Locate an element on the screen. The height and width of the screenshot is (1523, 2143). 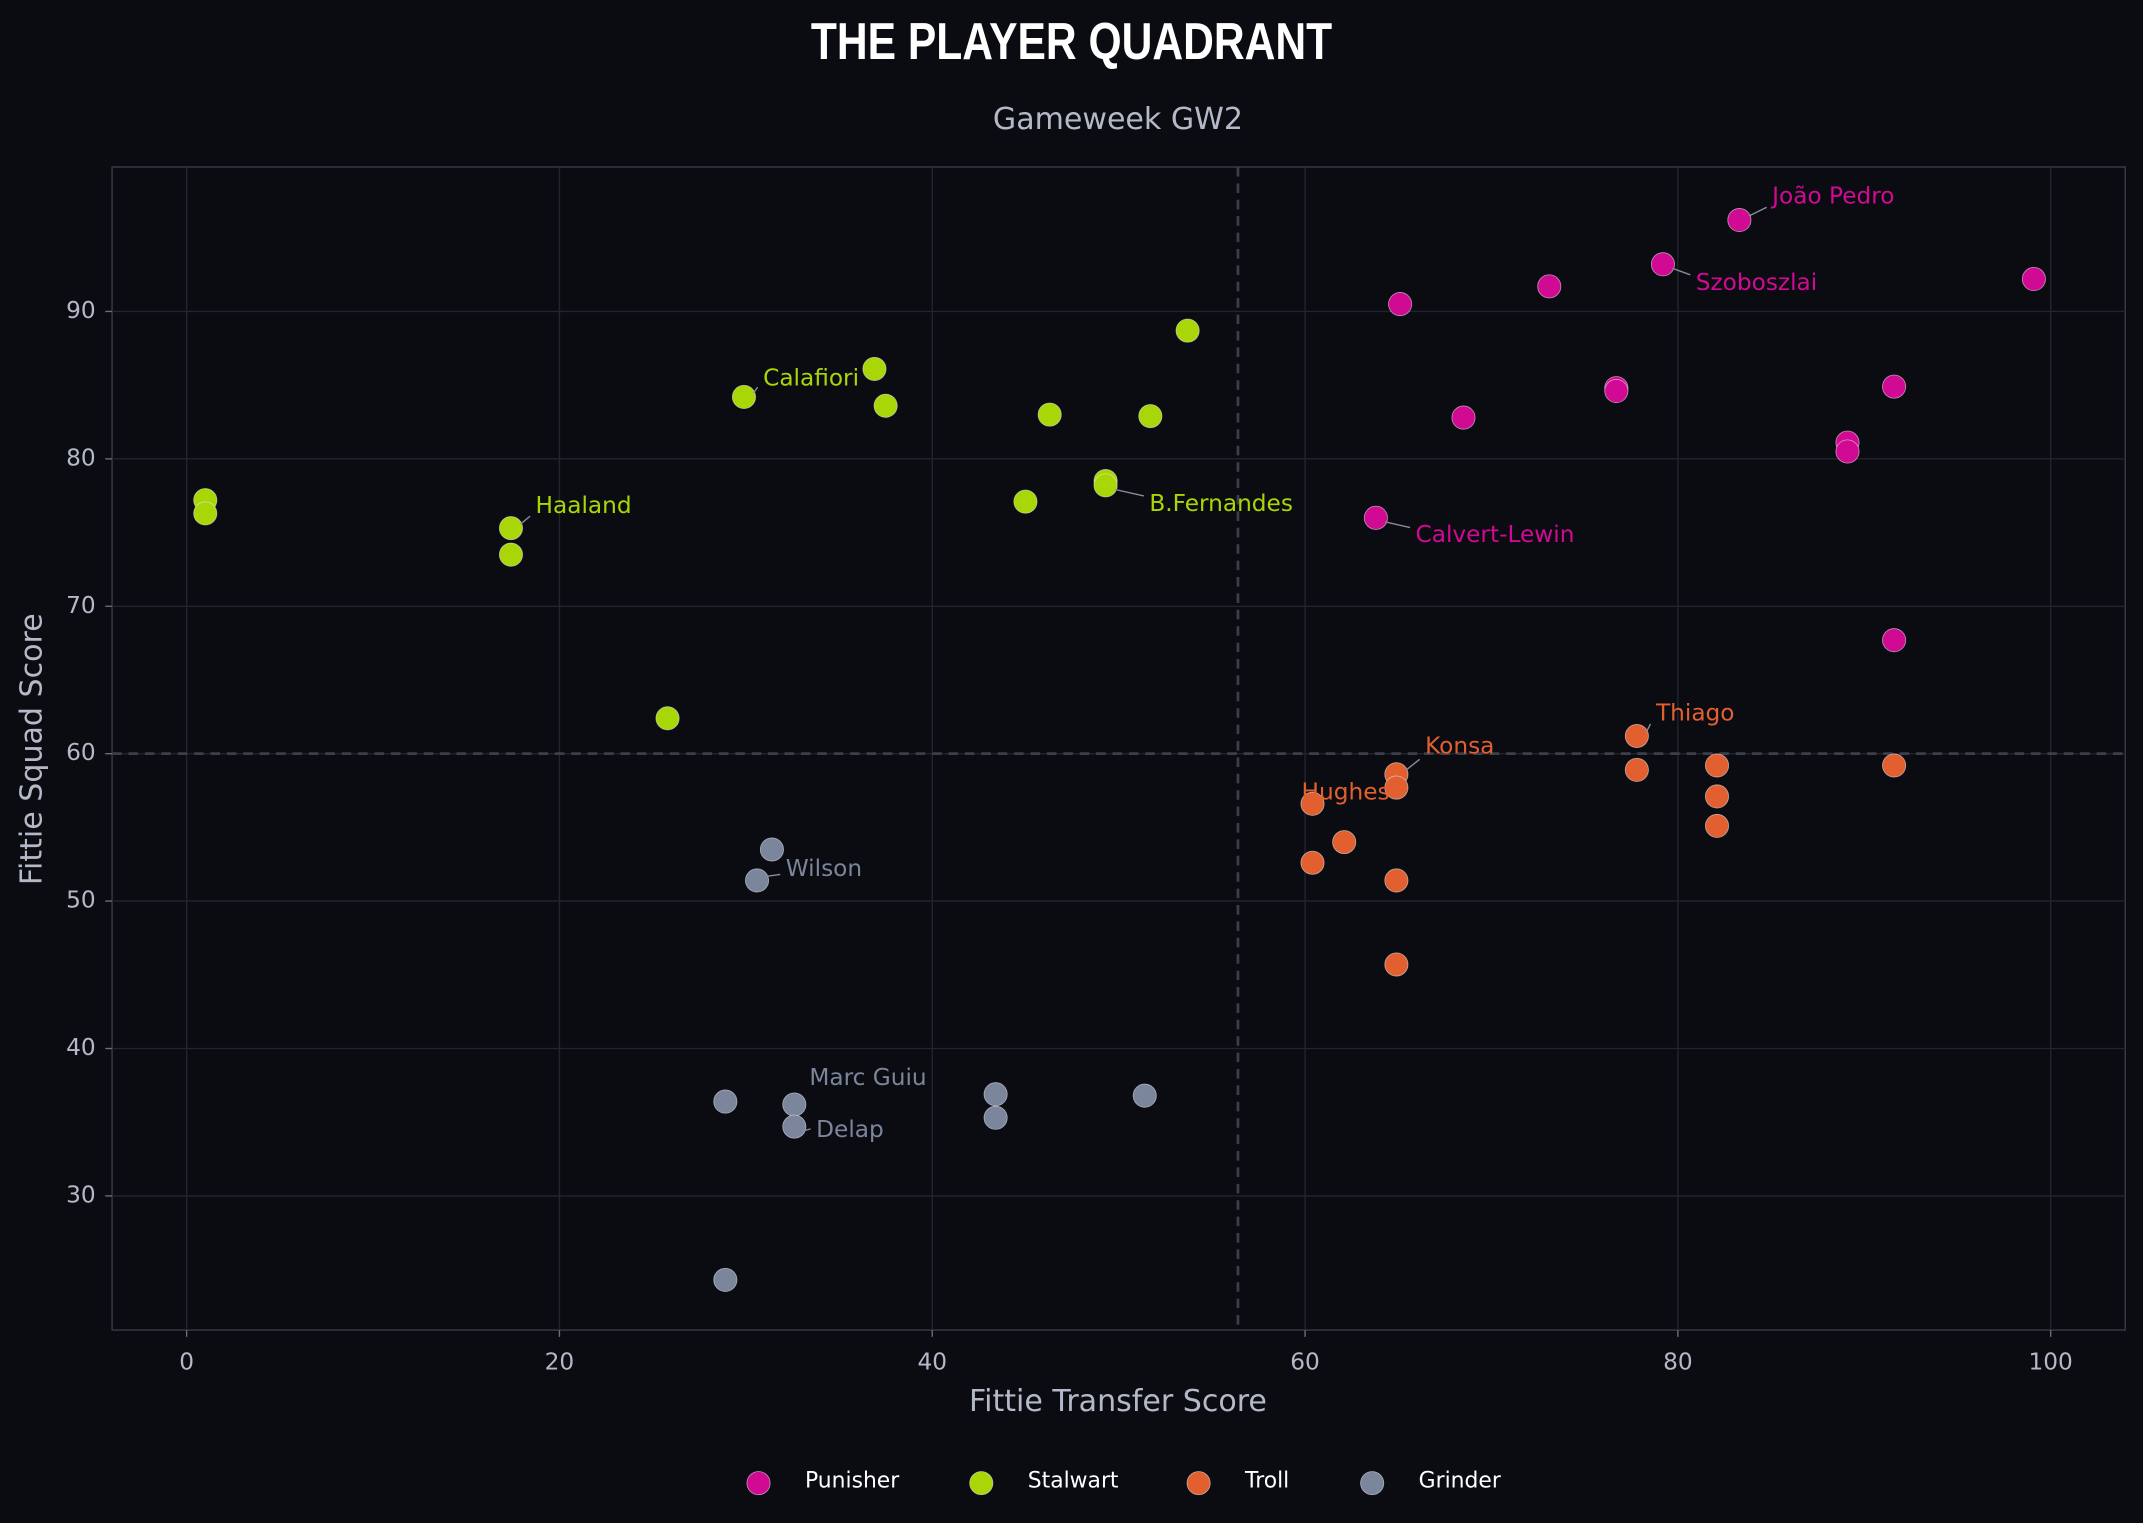
point-label: João Pedro is located at coordinates (1832, 195).